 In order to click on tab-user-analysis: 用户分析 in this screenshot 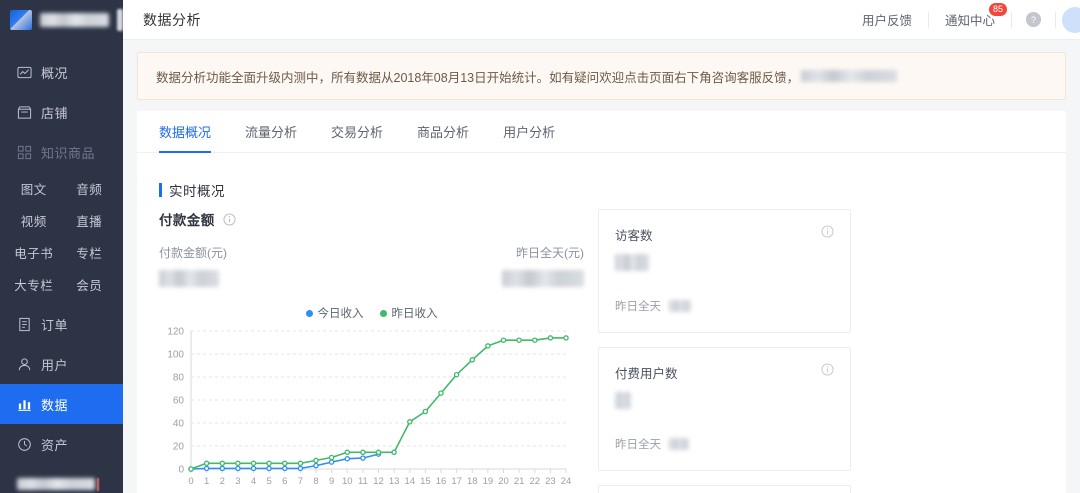, I will do `click(529, 132)`.